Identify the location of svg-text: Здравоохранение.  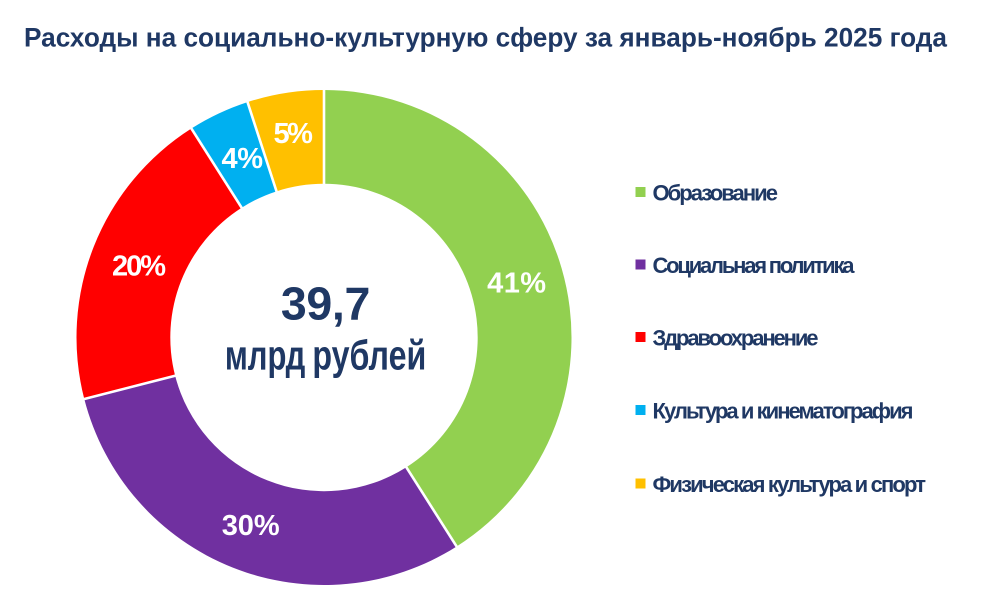
(736, 338).